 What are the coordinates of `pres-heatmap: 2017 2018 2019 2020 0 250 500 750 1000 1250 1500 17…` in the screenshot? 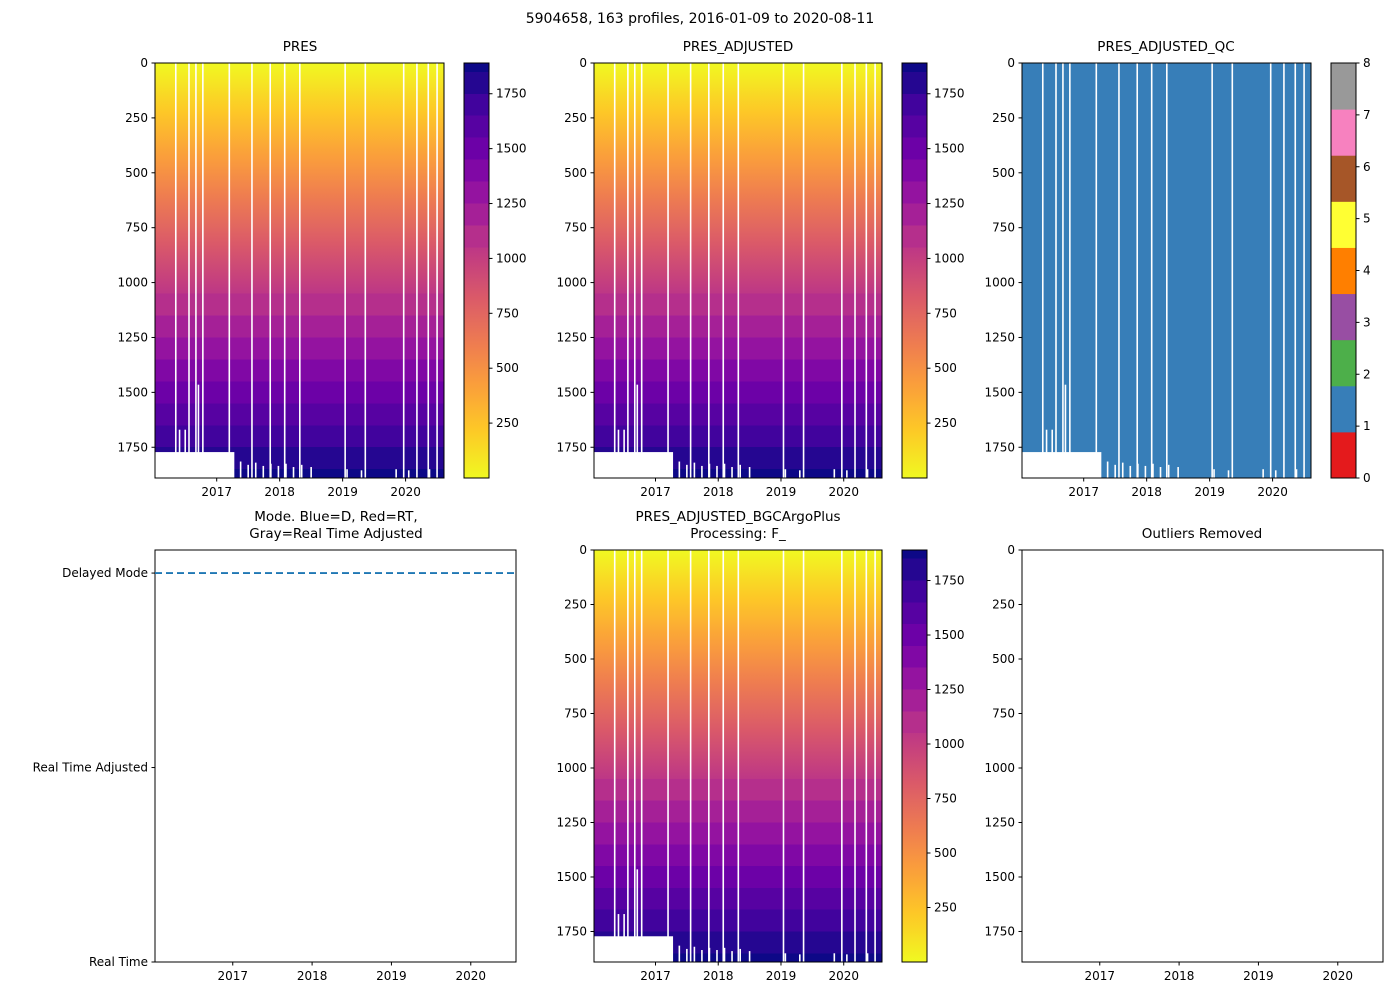 It's located at (321, 277).